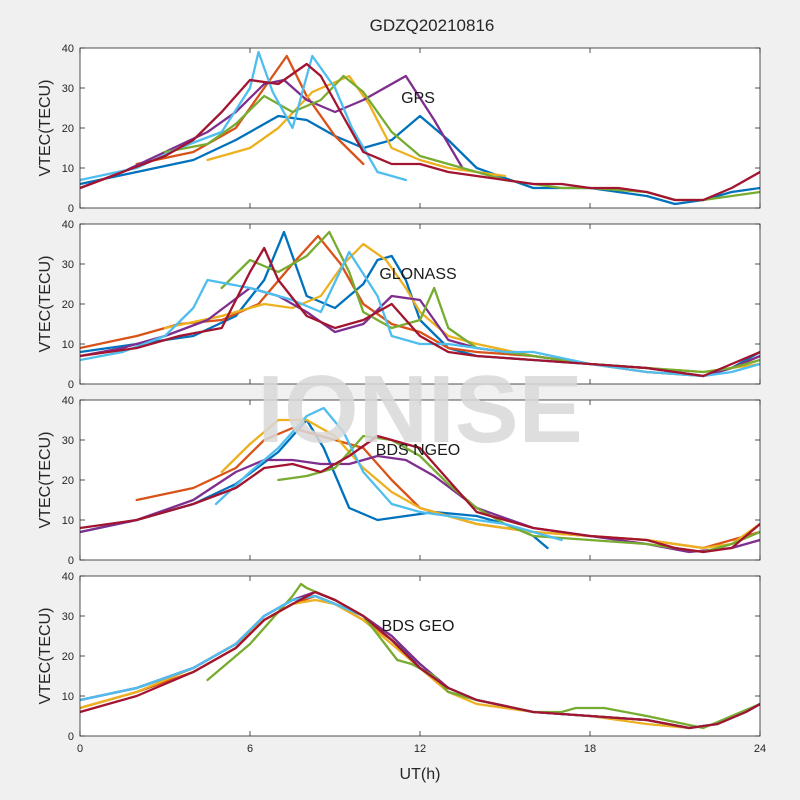 The height and width of the screenshot is (800, 800). What do you see at coordinates (420, 774) in the screenshot?
I see `x-axis-label: UT(h)` at bounding box center [420, 774].